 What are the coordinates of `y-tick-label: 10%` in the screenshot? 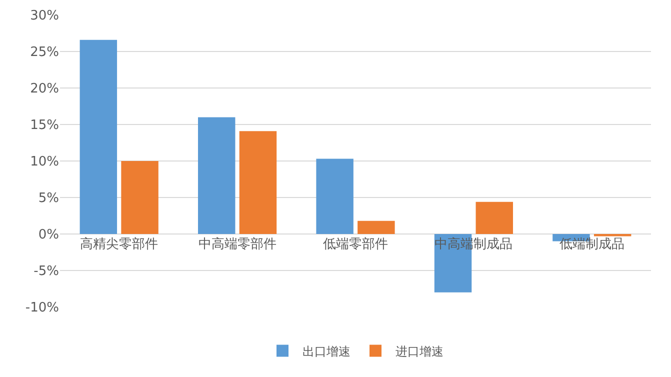 It's located at (44, 162).